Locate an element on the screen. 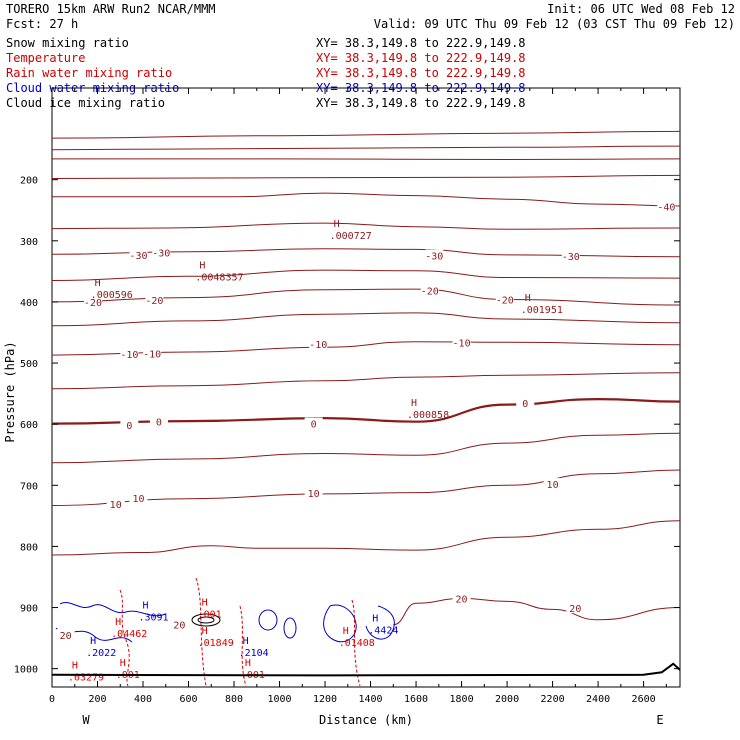 The height and width of the screenshot is (740, 740). maximum-value: .2104 is located at coordinates (254, 653).